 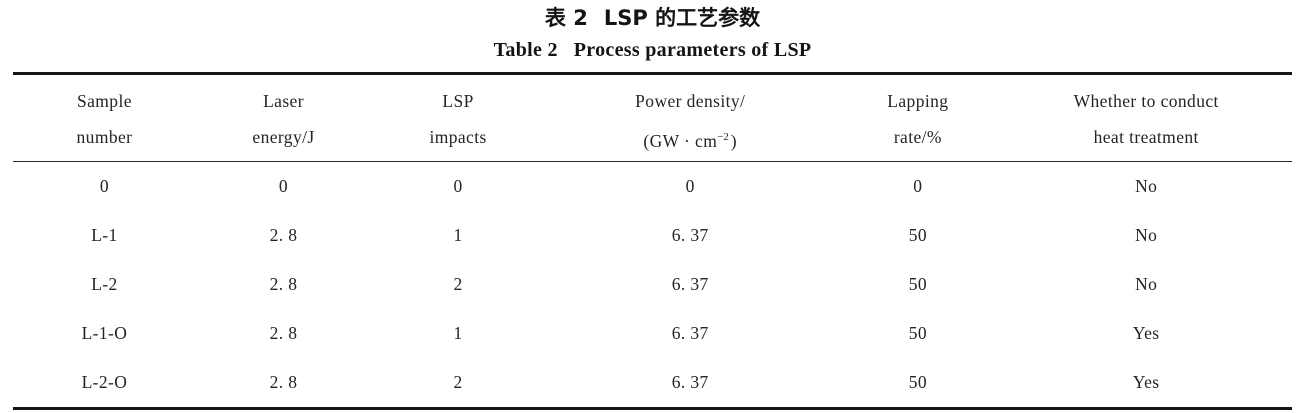 What do you see at coordinates (734, 140) in the screenshot?
I see `unit-suffix: )` at bounding box center [734, 140].